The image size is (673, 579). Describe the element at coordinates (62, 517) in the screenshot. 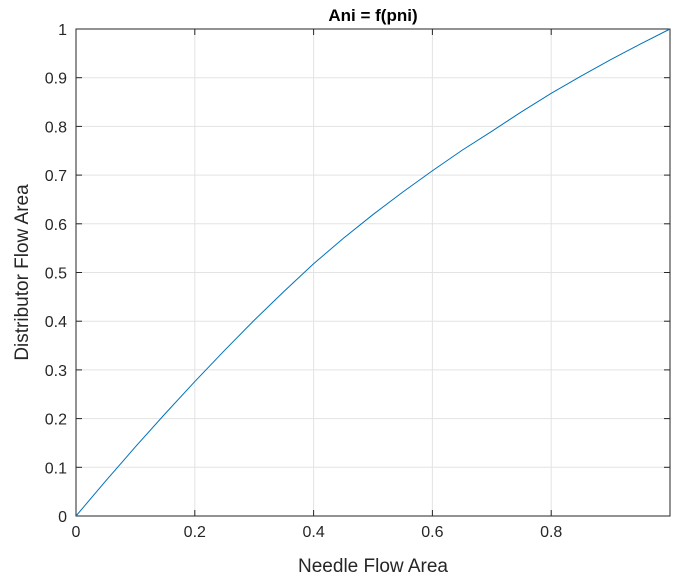

I see `y-tick-label: 0` at that location.